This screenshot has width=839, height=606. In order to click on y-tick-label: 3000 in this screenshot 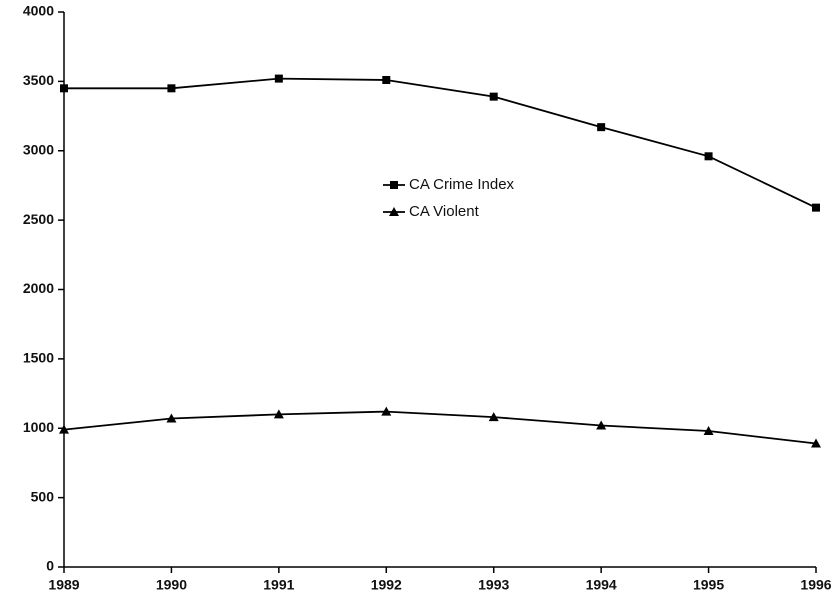, I will do `click(38, 149)`.